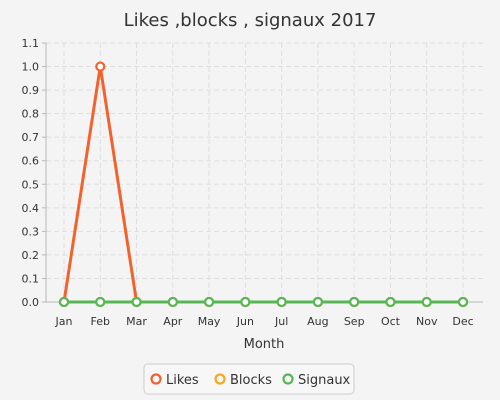 Image resolution: width=500 pixels, height=400 pixels. I want to click on legend-label: Signaux, so click(324, 380).